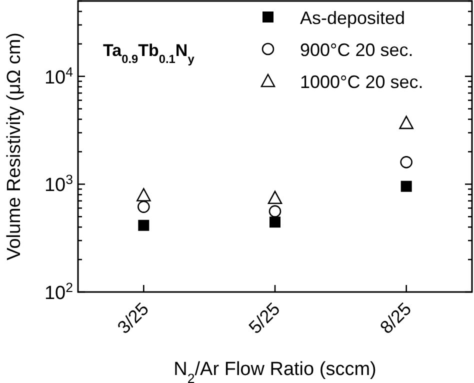 Image resolution: width=474 pixels, height=383 pixels. What do you see at coordinates (58, 184) in the screenshot?
I see `y-tick-label: 10$^{3}$` at bounding box center [58, 184].